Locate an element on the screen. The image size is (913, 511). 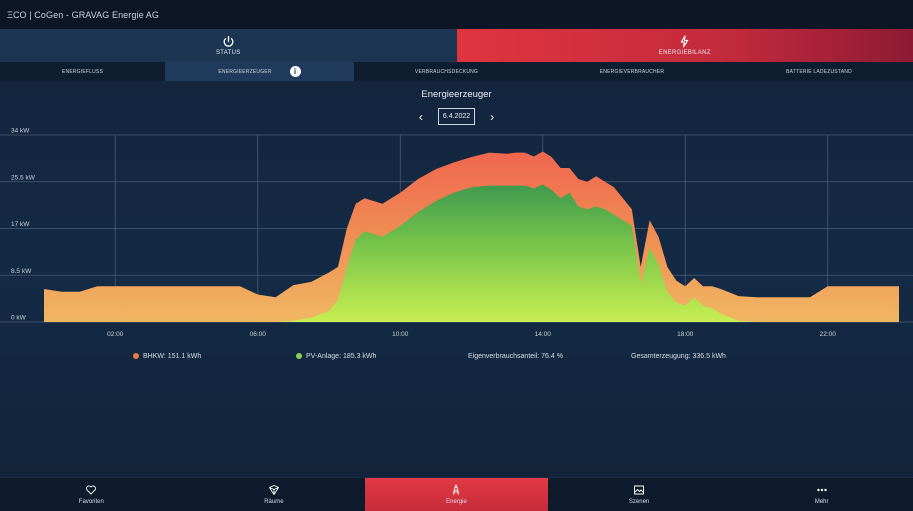
chevron-right-icon: › is located at coordinates (492, 117).